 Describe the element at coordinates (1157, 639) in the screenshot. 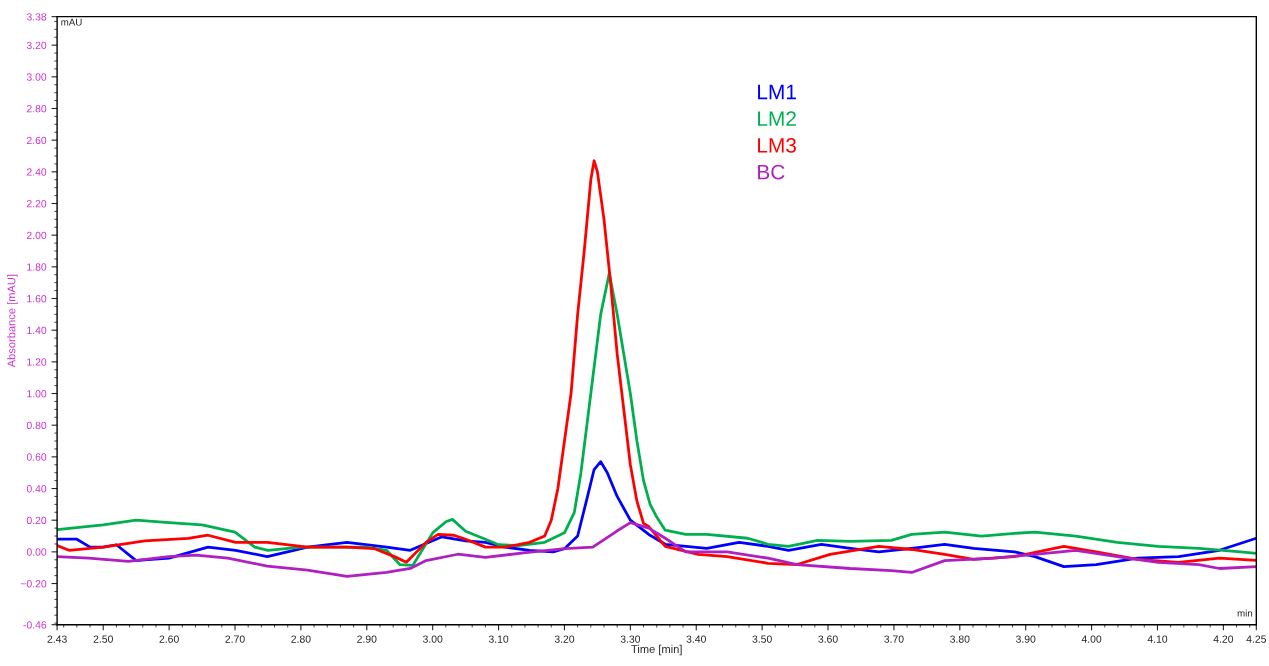

I see `x-tick-label: 4.10` at that location.